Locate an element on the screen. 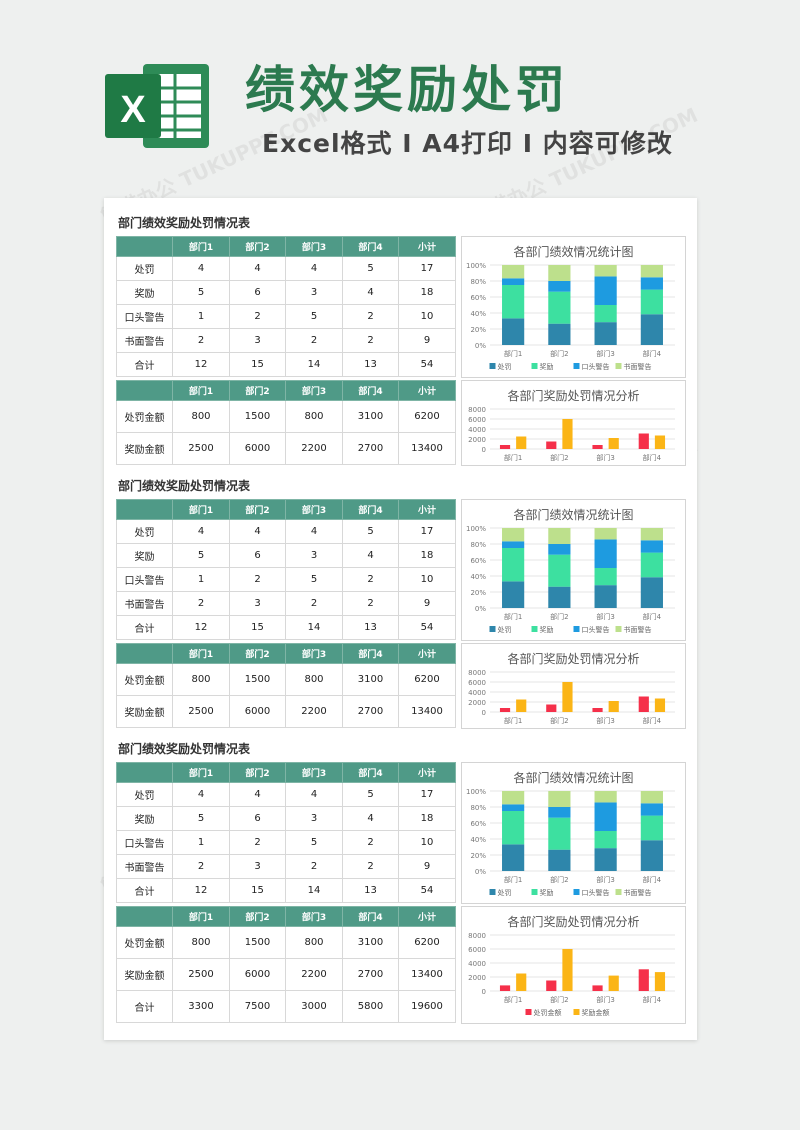 This screenshot has width=800, height=1130. section-title: 部门绩效奖励处罚情况表 is located at coordinates (184, 223).